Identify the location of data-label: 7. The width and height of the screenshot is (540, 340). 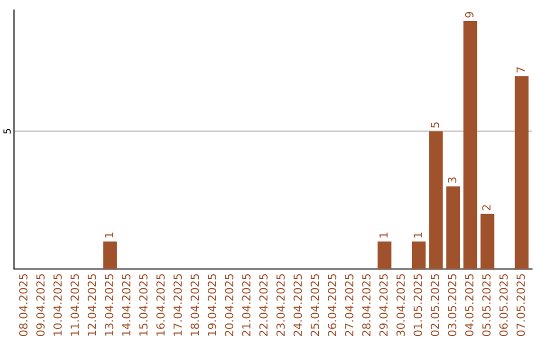
(520, 69).